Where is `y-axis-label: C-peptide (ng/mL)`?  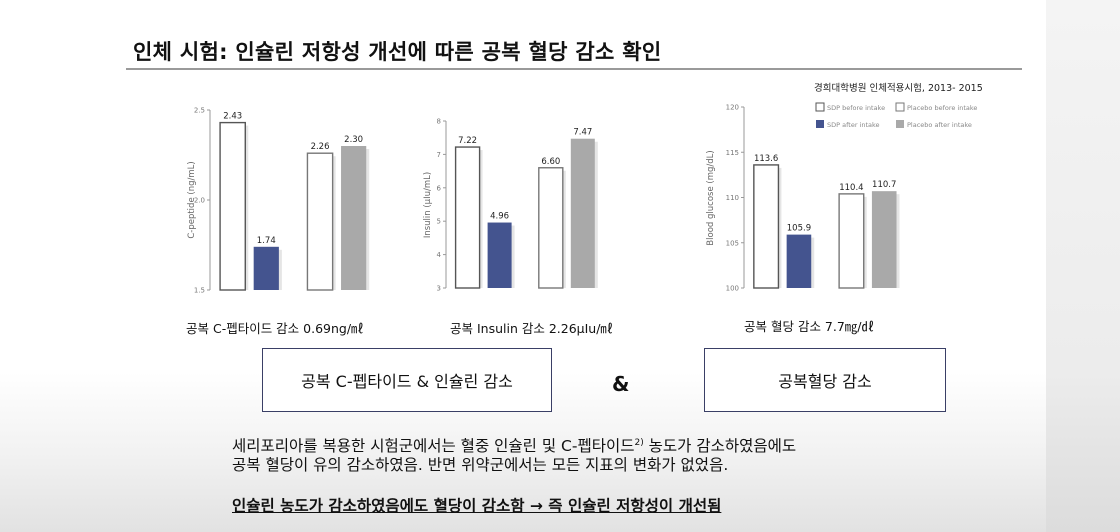
y-axis-label: C-peptide (ng/mL) is located at coordinates (192, 199).